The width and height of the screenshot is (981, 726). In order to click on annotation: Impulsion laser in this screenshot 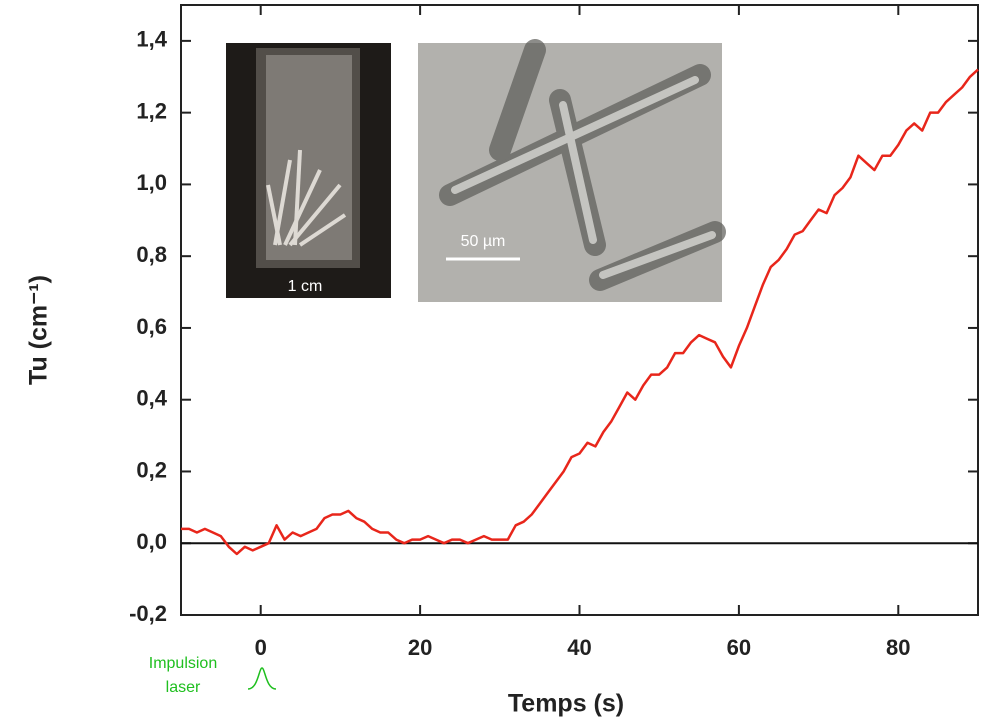, I will do `click(183, 675)`.